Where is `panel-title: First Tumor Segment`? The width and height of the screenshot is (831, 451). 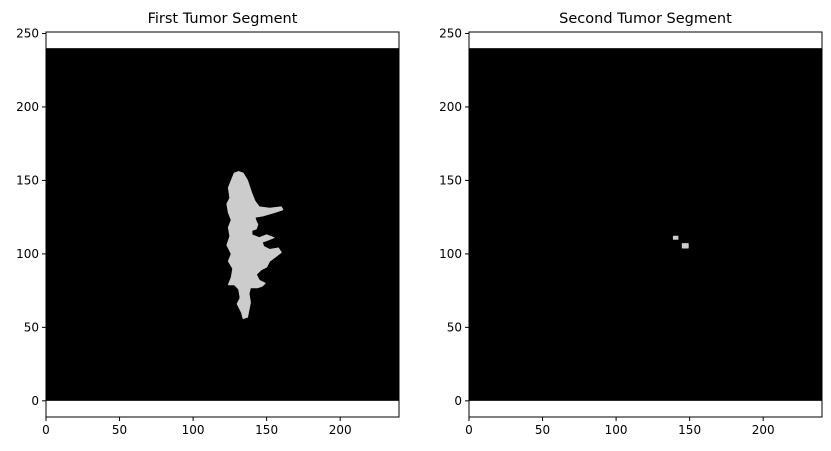
panel-title: First Tumor Segment is located at coordinates (223, 19).